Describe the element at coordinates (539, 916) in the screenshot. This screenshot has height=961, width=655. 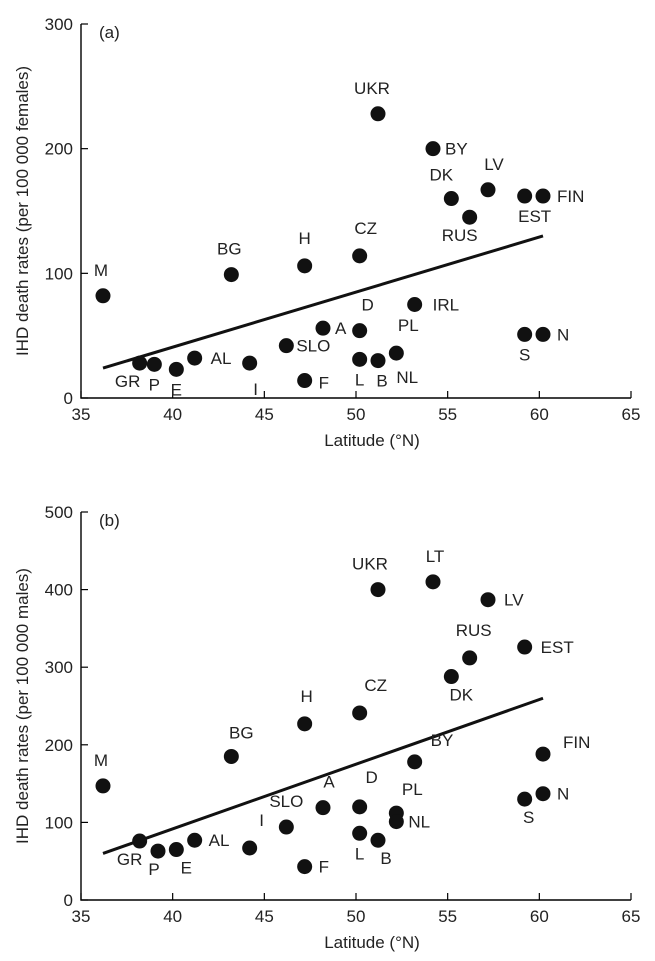
I see `x-tick-label: 60` at that location.